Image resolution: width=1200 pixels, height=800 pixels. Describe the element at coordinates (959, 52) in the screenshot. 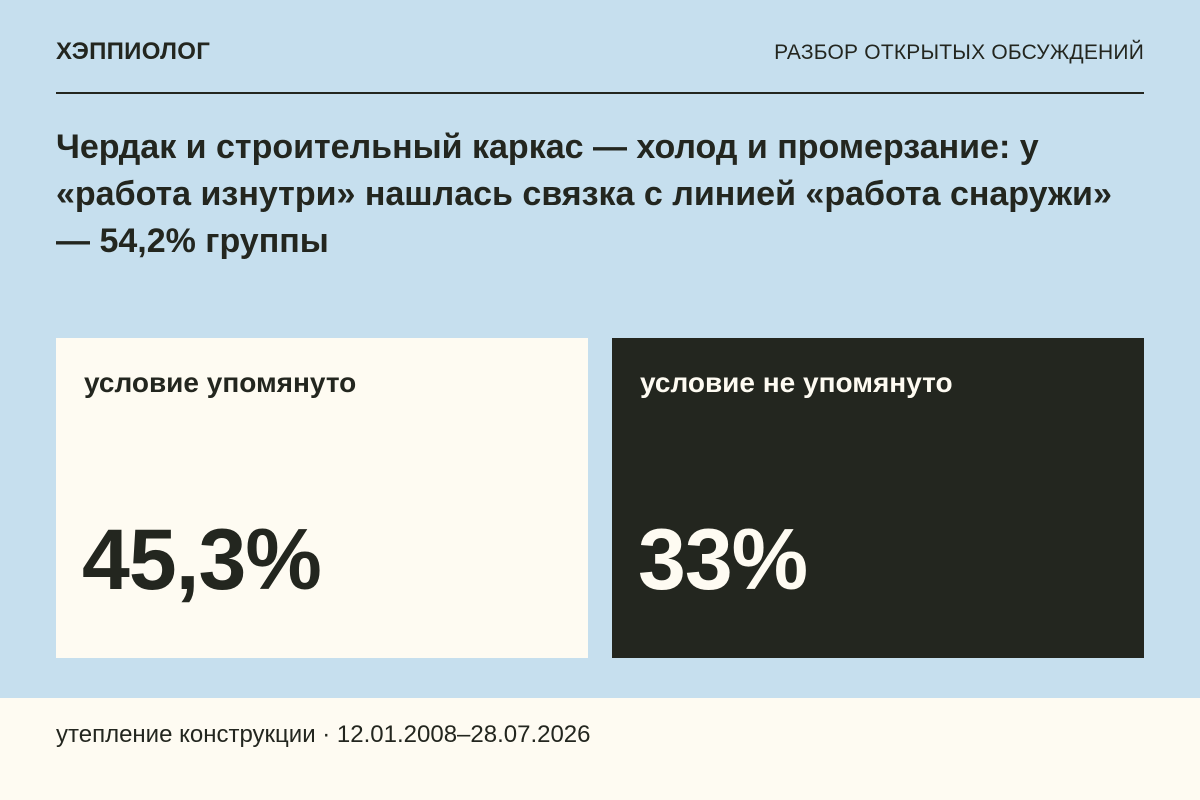

I see `section-title: РАЗБОР ОТКРЫТЫХ ОБСУЖДЕНИЙ` at that location.